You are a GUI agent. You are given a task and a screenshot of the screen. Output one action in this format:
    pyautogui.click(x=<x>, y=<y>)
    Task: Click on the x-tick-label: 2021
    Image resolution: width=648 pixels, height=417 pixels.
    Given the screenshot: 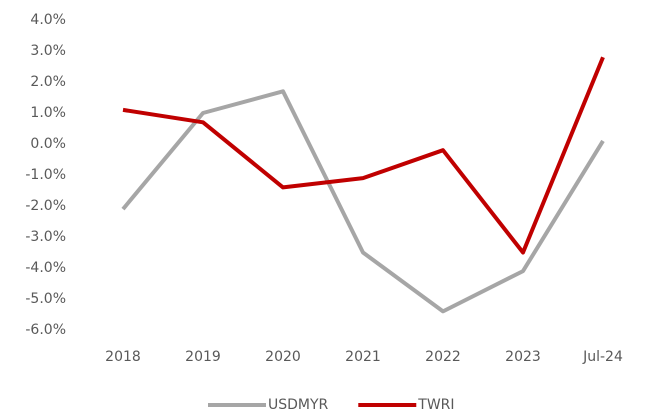 What is the action you would take?
    pyautogui.click(x=363, y=357)
    